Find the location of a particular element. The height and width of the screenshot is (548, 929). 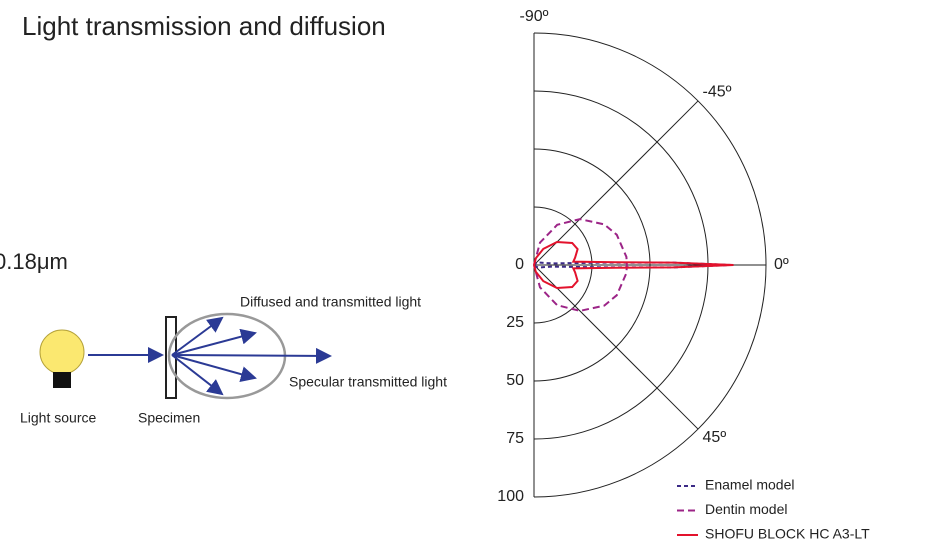

note: 0.18μm is located at coordinates (34, 261).